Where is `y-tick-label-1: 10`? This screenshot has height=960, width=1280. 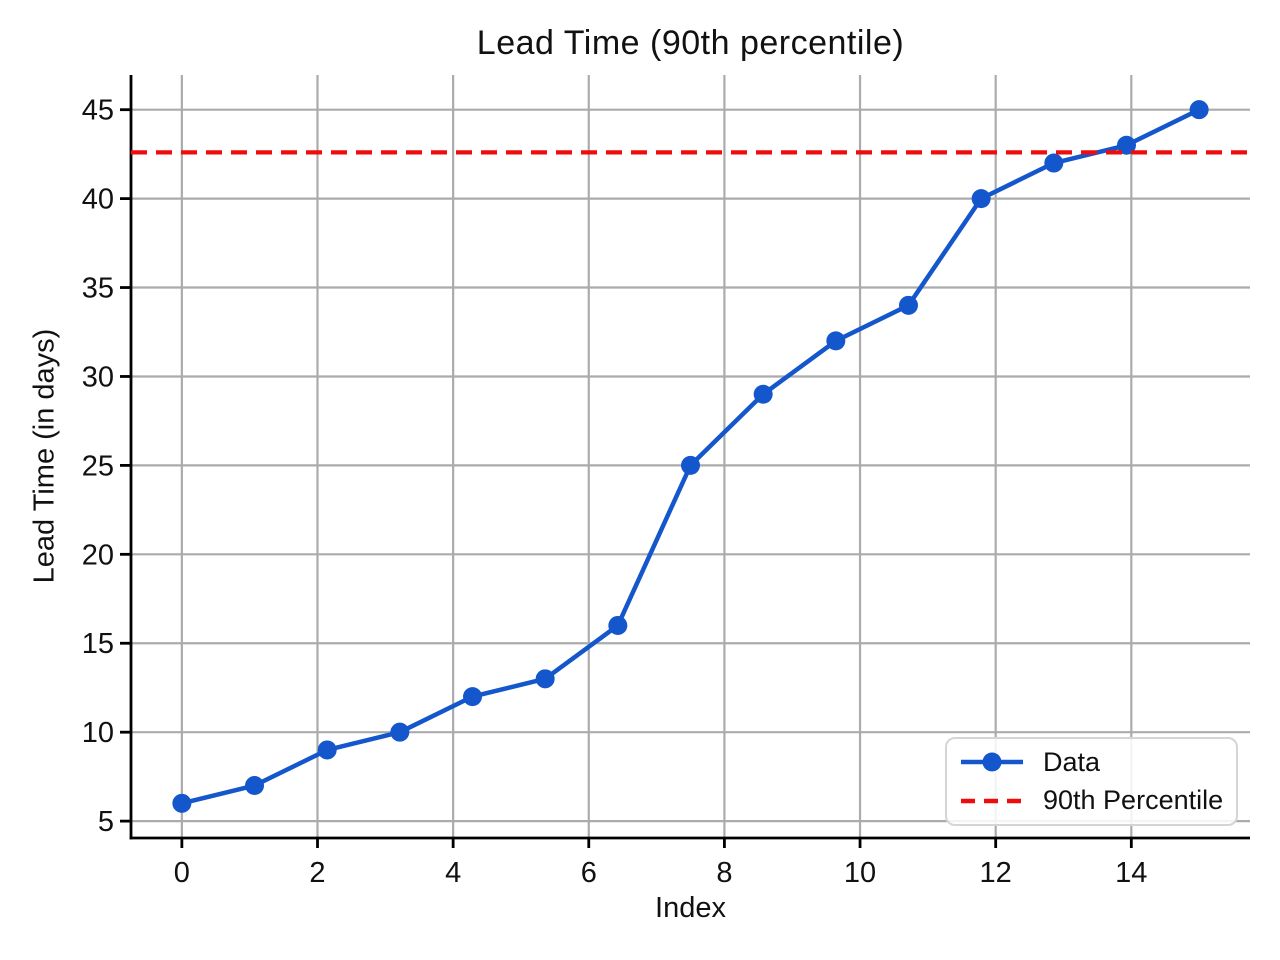 y-tick-label-1: 10 is located at coordinates (98, 733).